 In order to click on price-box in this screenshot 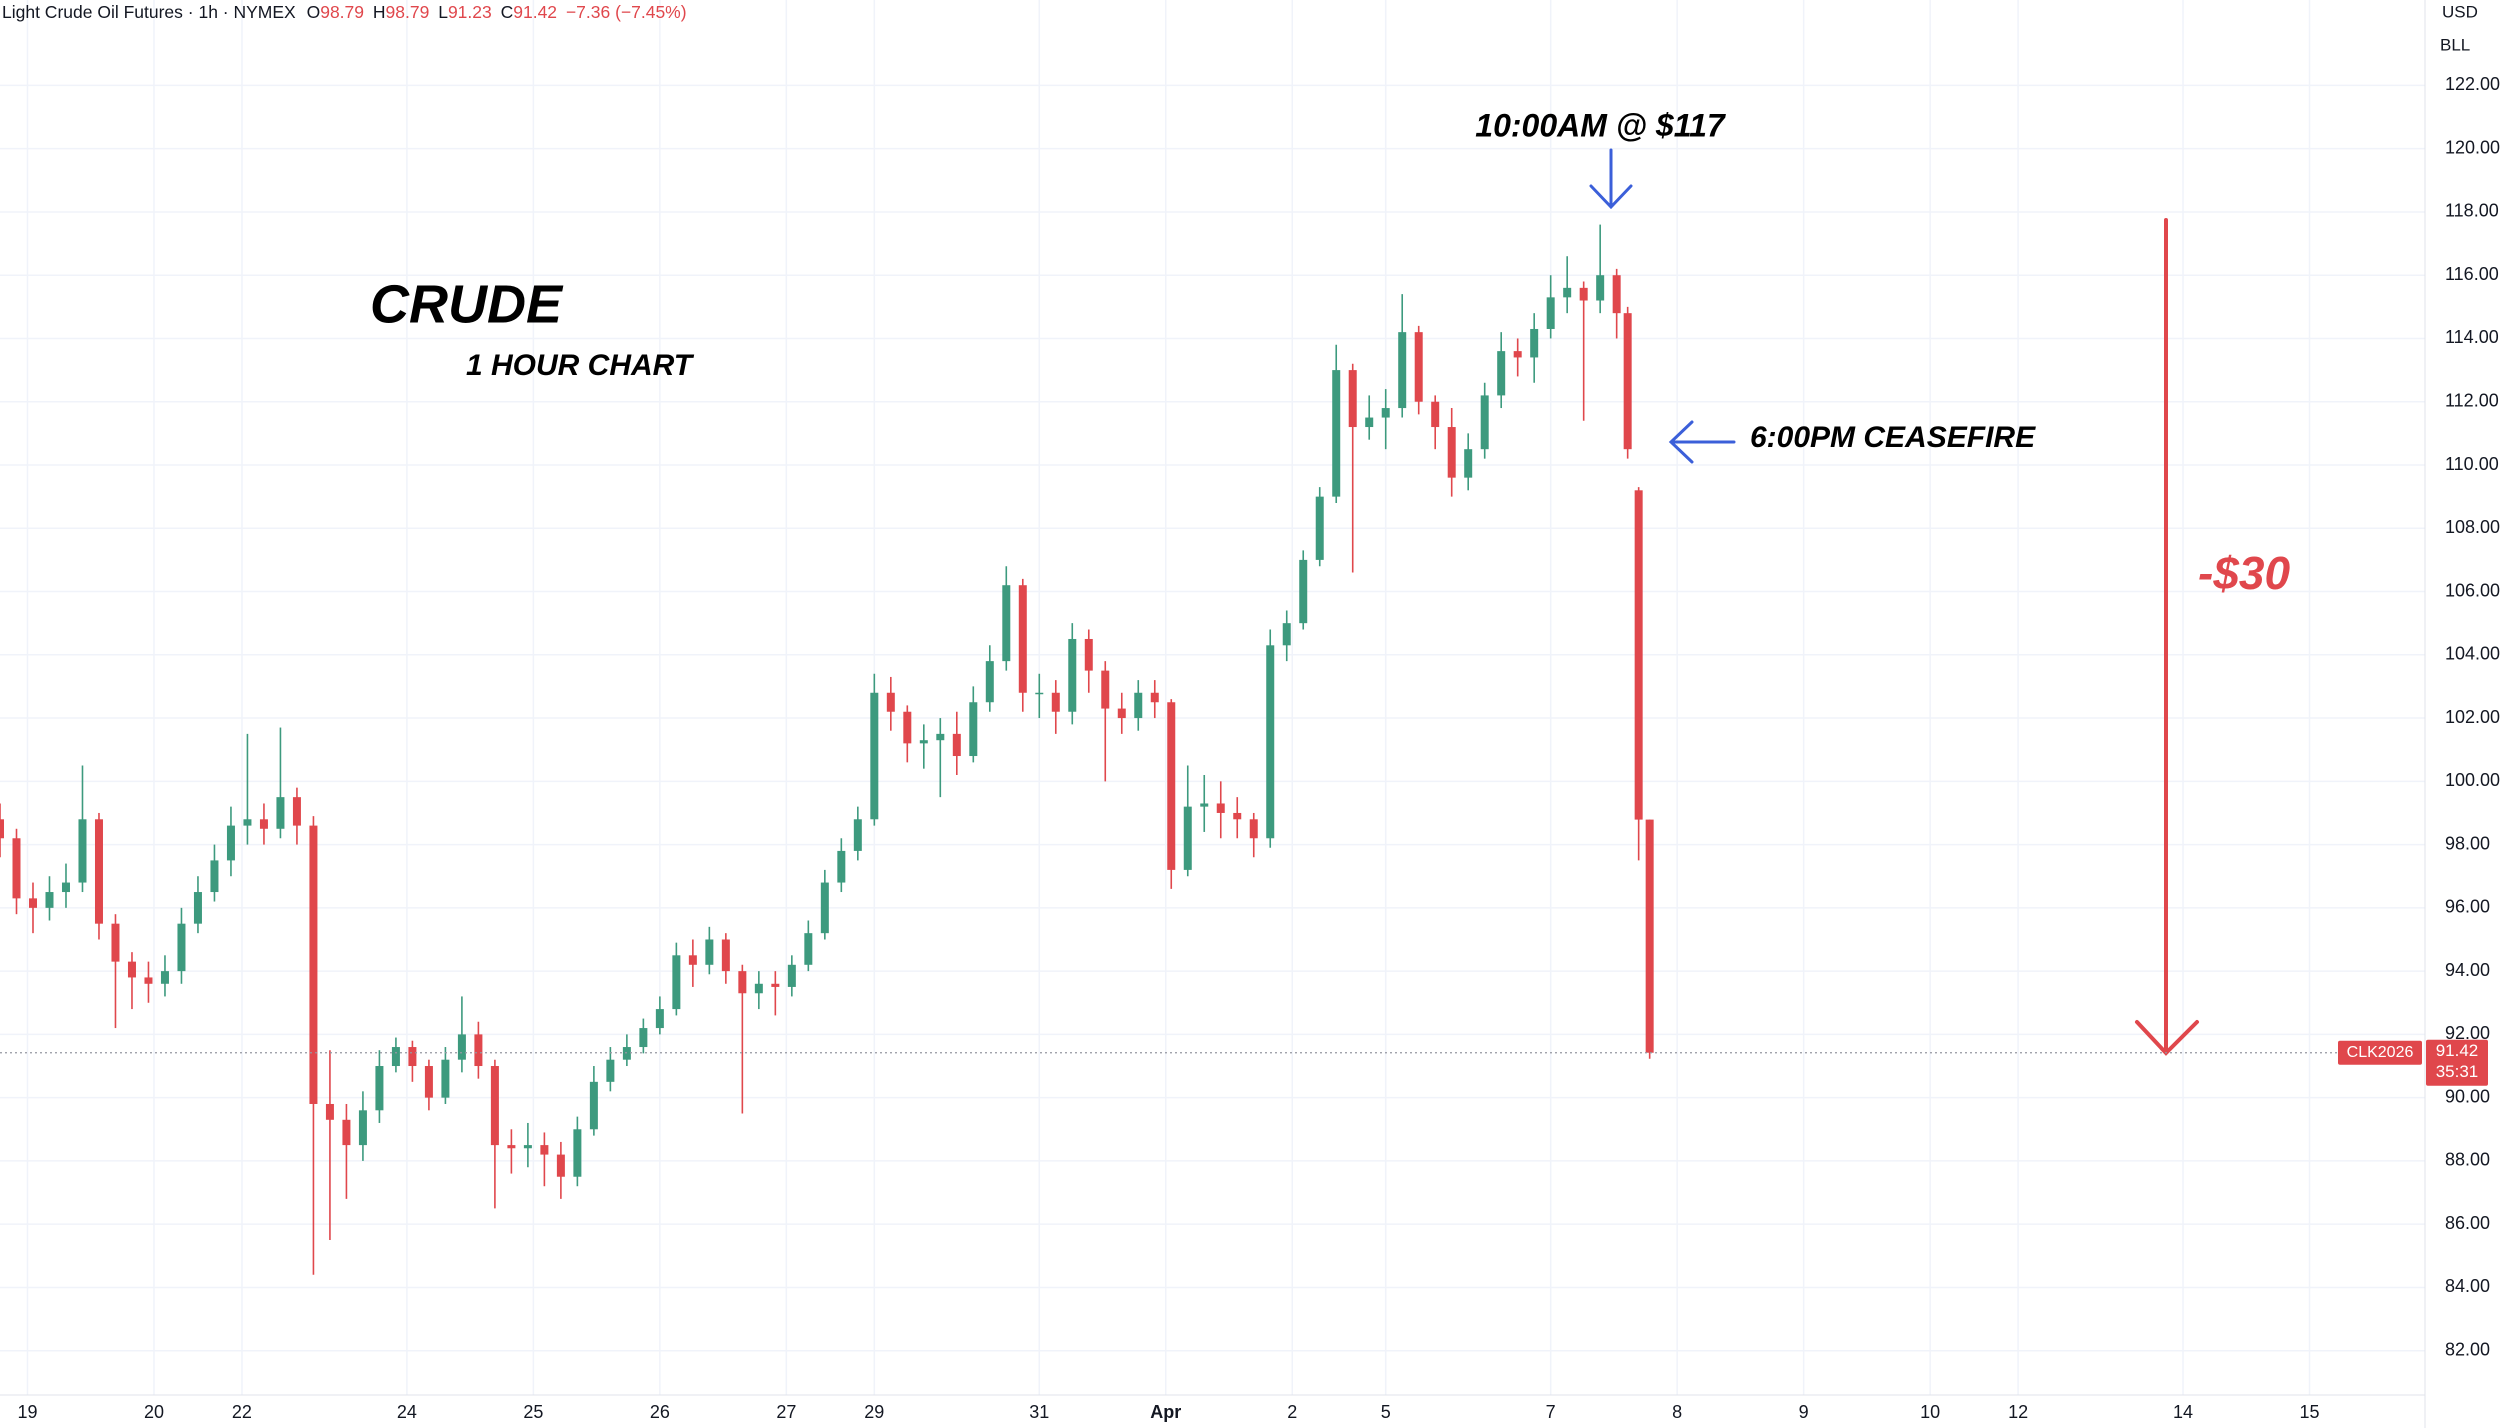, I will do `click(2457, 1062)`.